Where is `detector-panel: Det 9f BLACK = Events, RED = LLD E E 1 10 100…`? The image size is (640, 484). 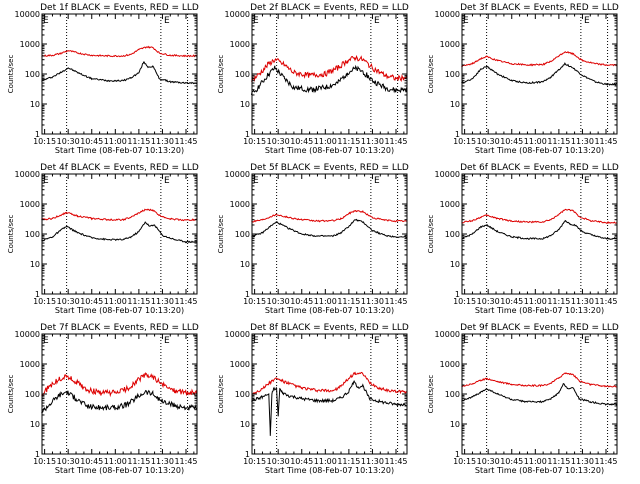 detector-panel: Det 9f BLACK = Events, RED = LLD E E 1 10 100… is located at coordinates (523, 399).